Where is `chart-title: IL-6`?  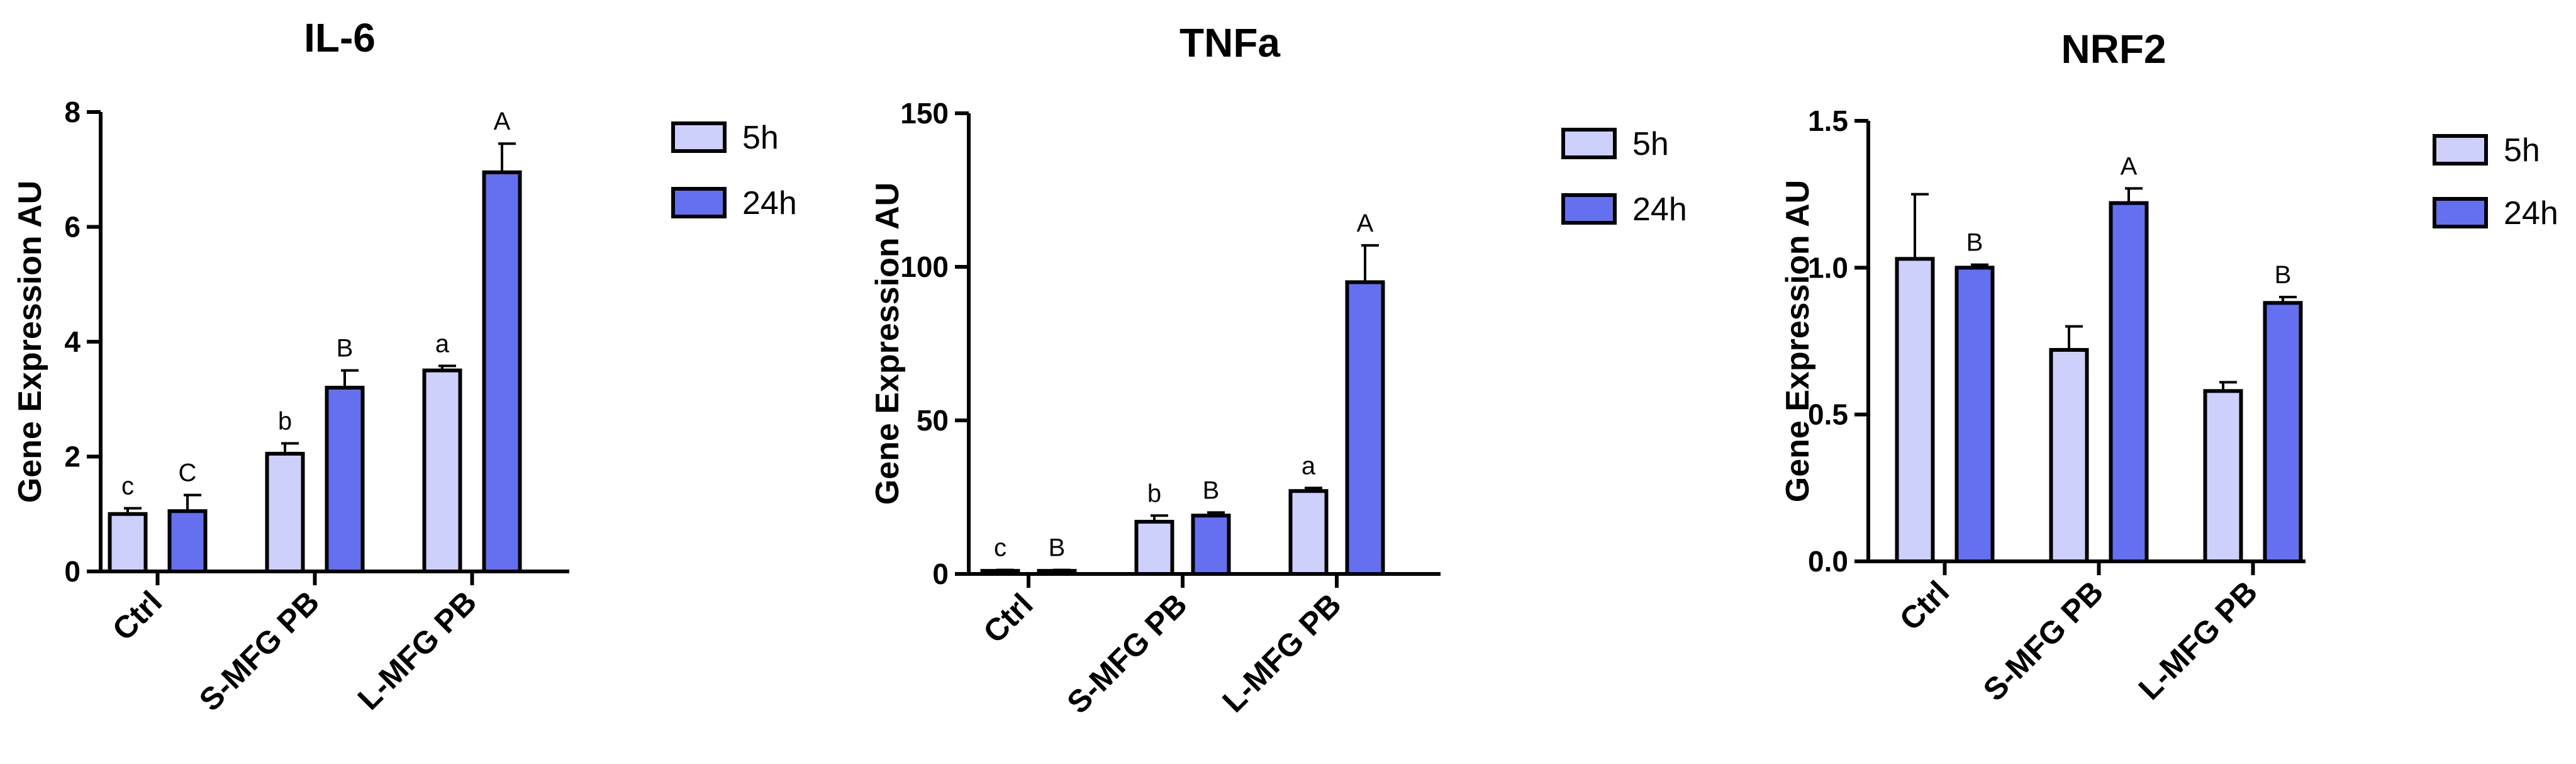
chart-title: IL-6 is located at coordinates (340, 37).